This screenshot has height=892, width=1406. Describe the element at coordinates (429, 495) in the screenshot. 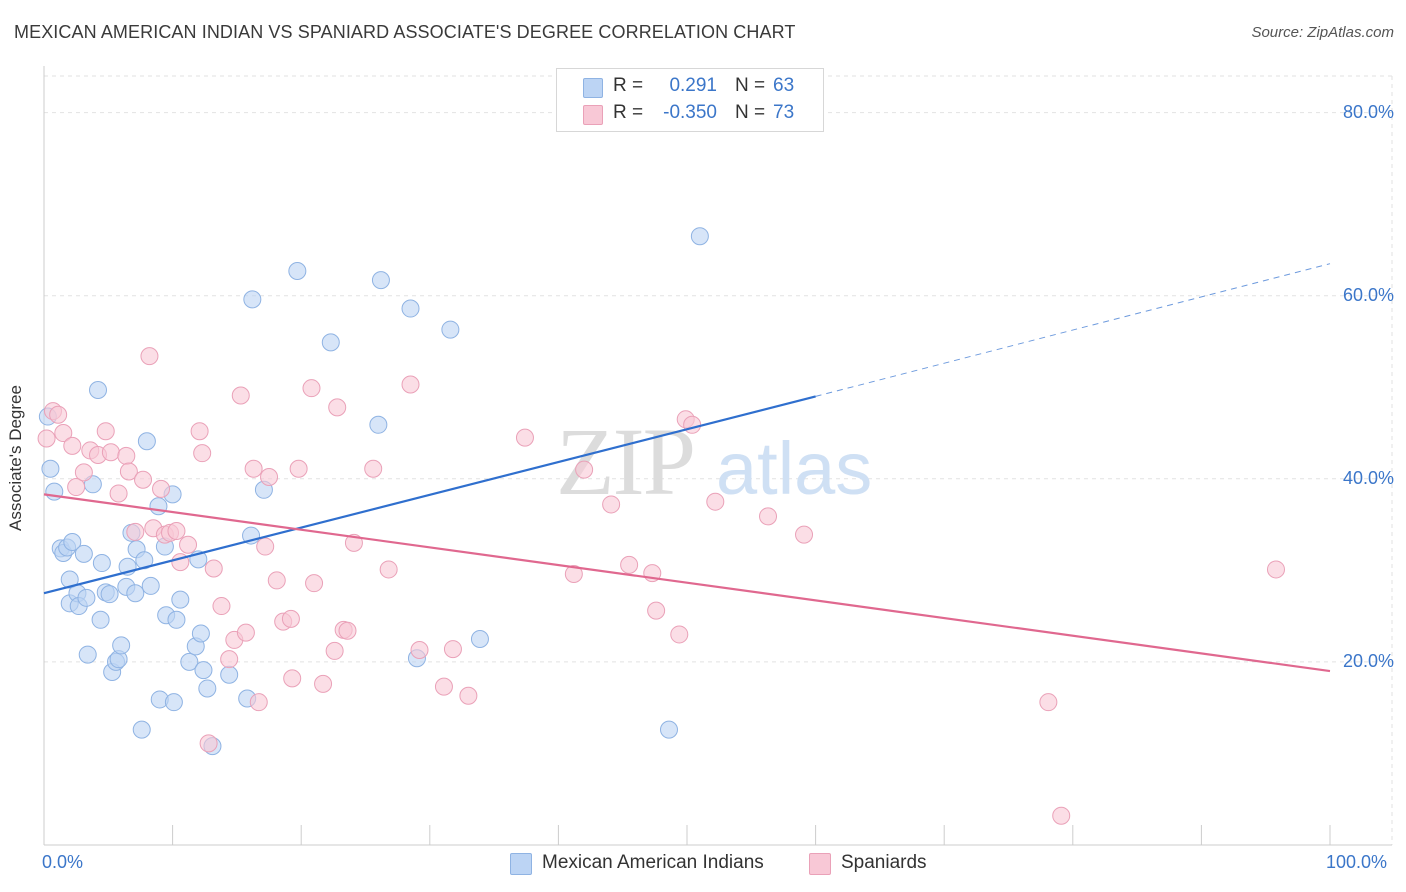

I see `trend-line-mexican-american-indians` at that location.